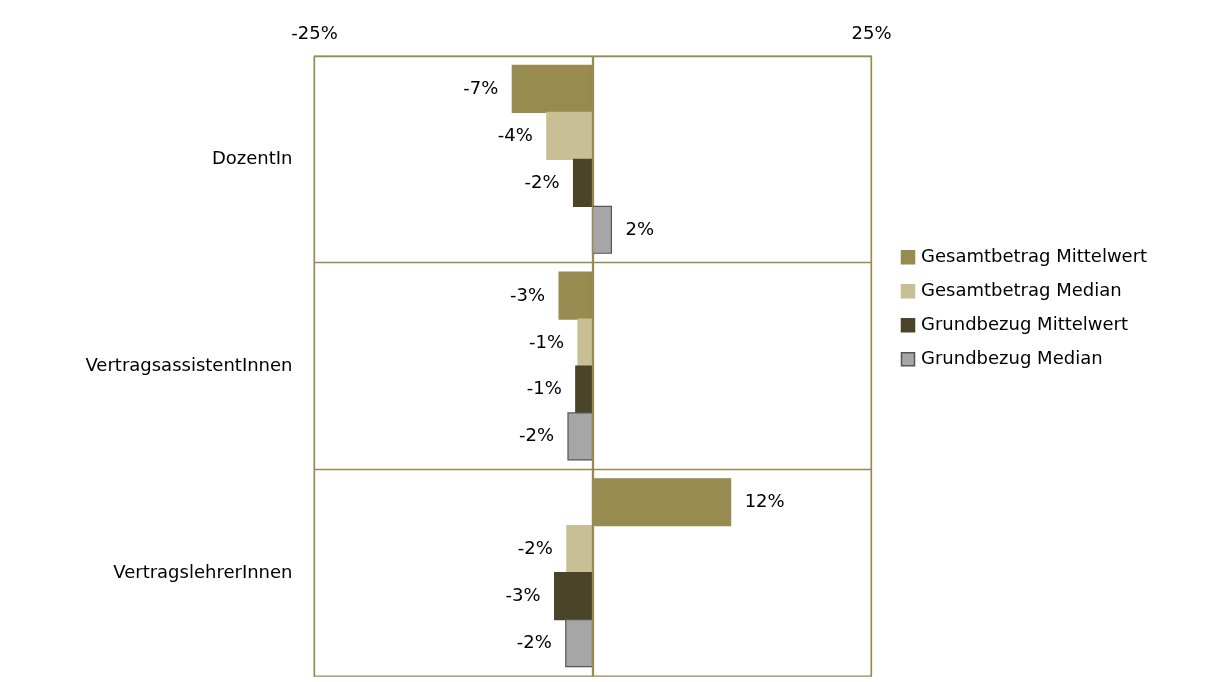 This screenshot has height=682, width=1231. What do you see at coordinates (764, 501) in the screenshot?
I see `data-label: 12%` at bounding box center [764, 501].